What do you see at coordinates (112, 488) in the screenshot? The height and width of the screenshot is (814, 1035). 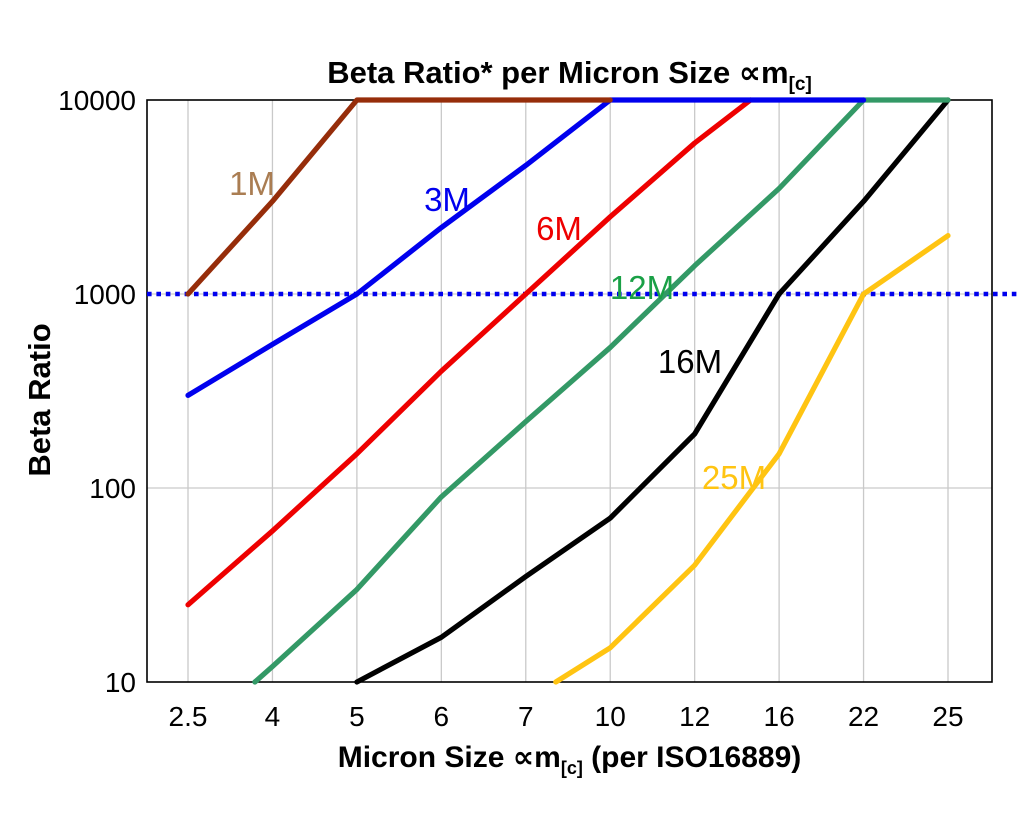 I see `y-tick-100: 100` at bounding box center [112, 488].